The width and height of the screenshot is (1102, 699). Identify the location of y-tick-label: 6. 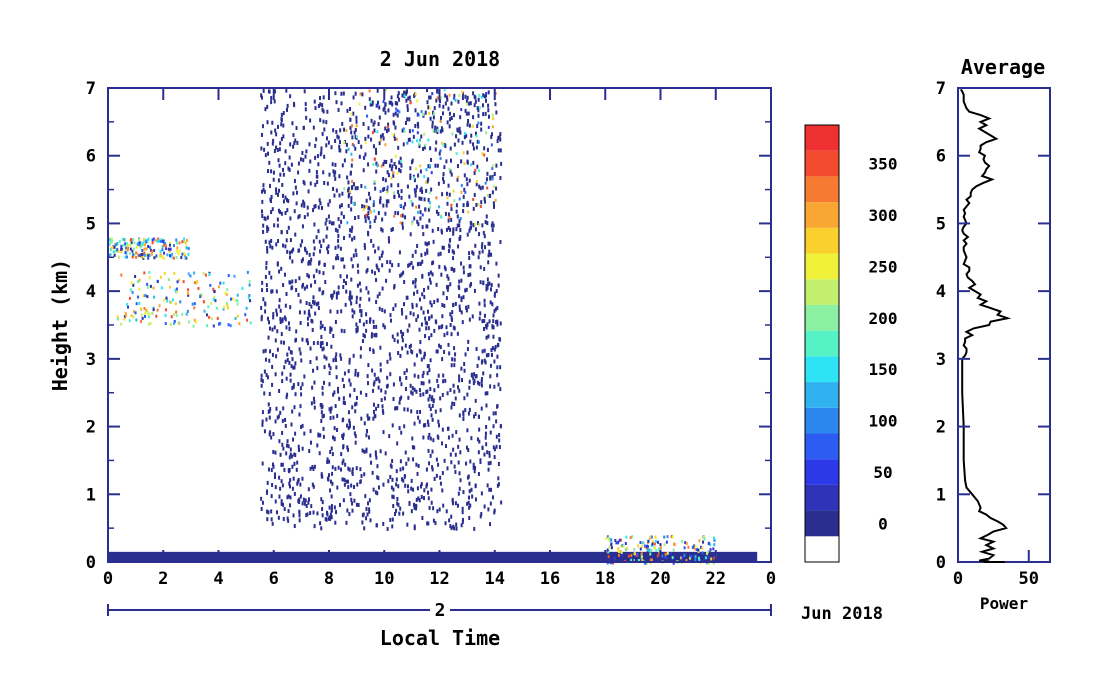
(91, 157).